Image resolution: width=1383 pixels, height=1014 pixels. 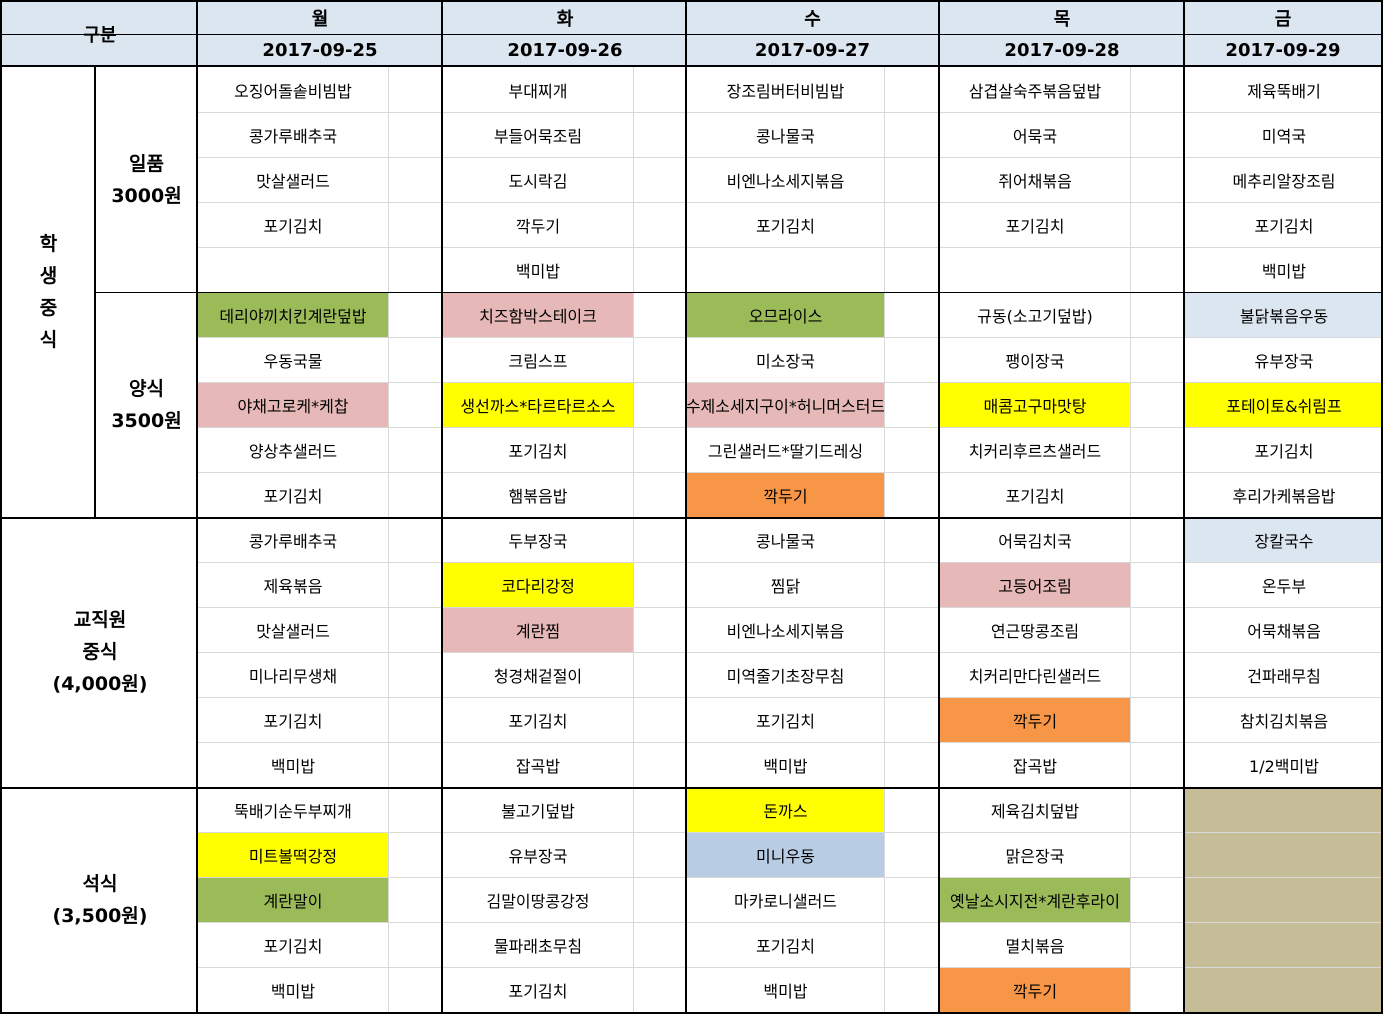 I want to click on menu-item: 마카로니샐러드, so click(x=785, y=901).